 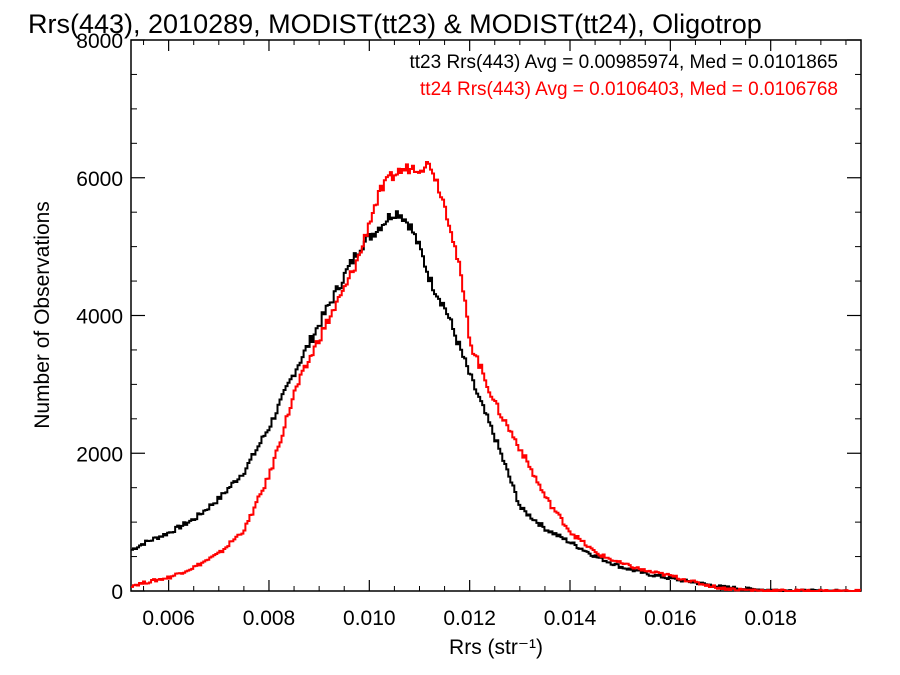 I want to click on x-tick-label: 0.008, so click(x=269, y=618).